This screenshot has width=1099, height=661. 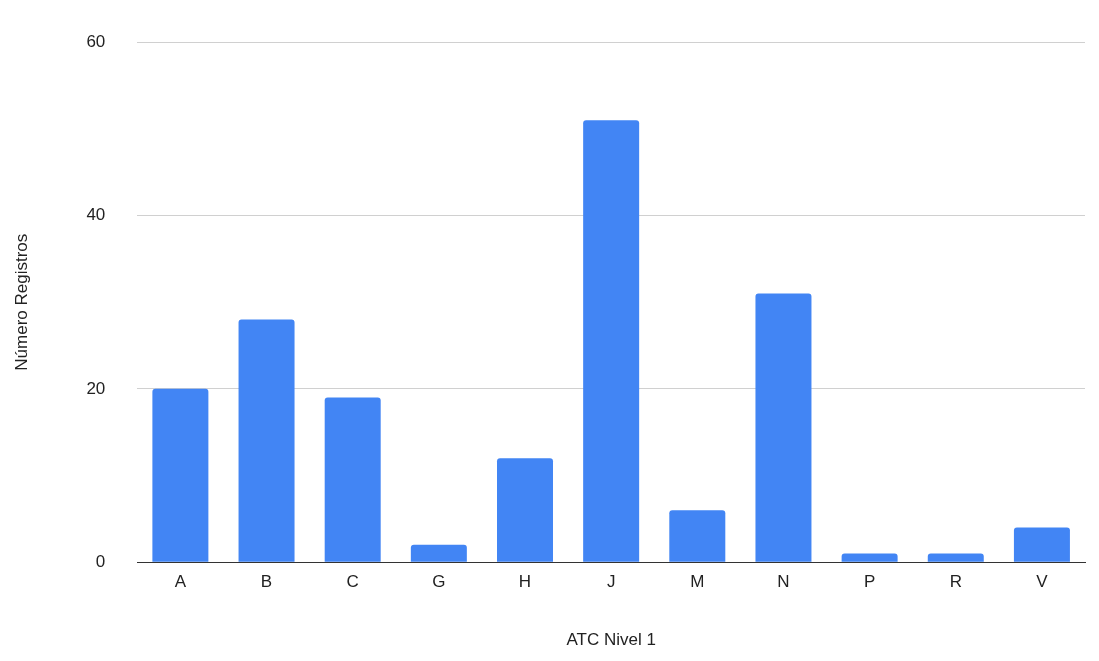 I want to click on x-tick-label: A, so click(x=180, y=582).